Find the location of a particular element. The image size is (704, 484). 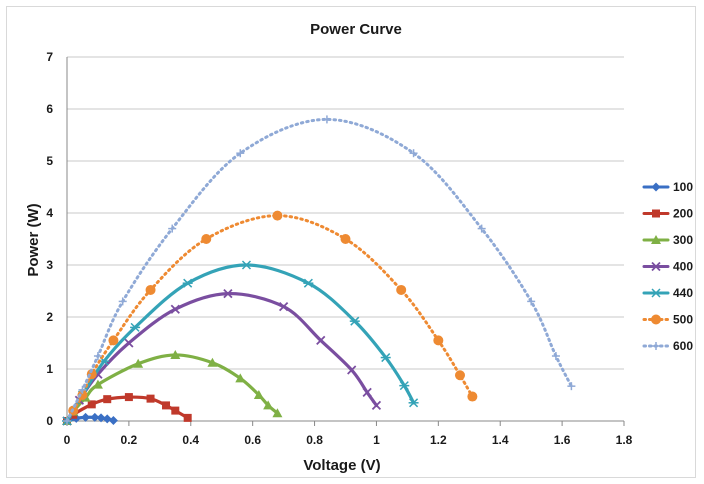

legend-label-200: 200 is located at coordinates (683, 214).